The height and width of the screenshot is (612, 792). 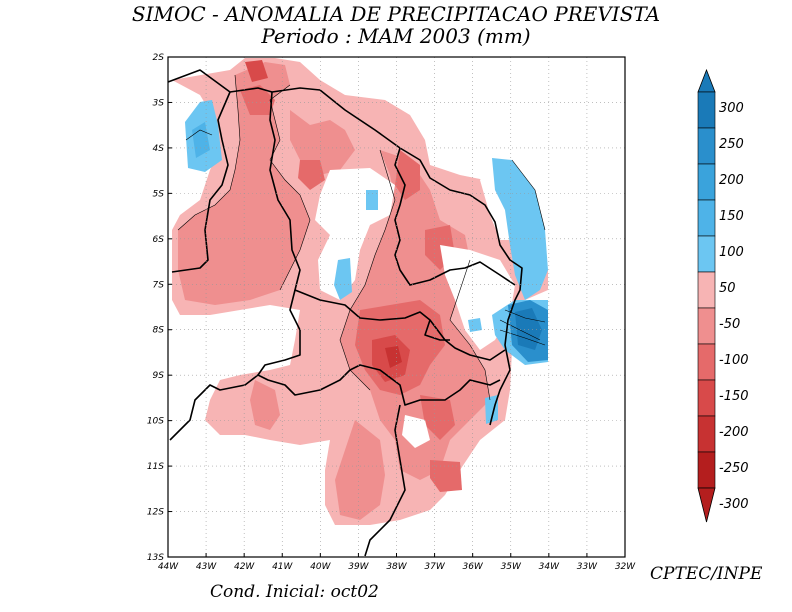 What do you see at coordinates (731, 216) in the screenshot?
I see `colorbar-label: 150` at bounding box center [731, 216].